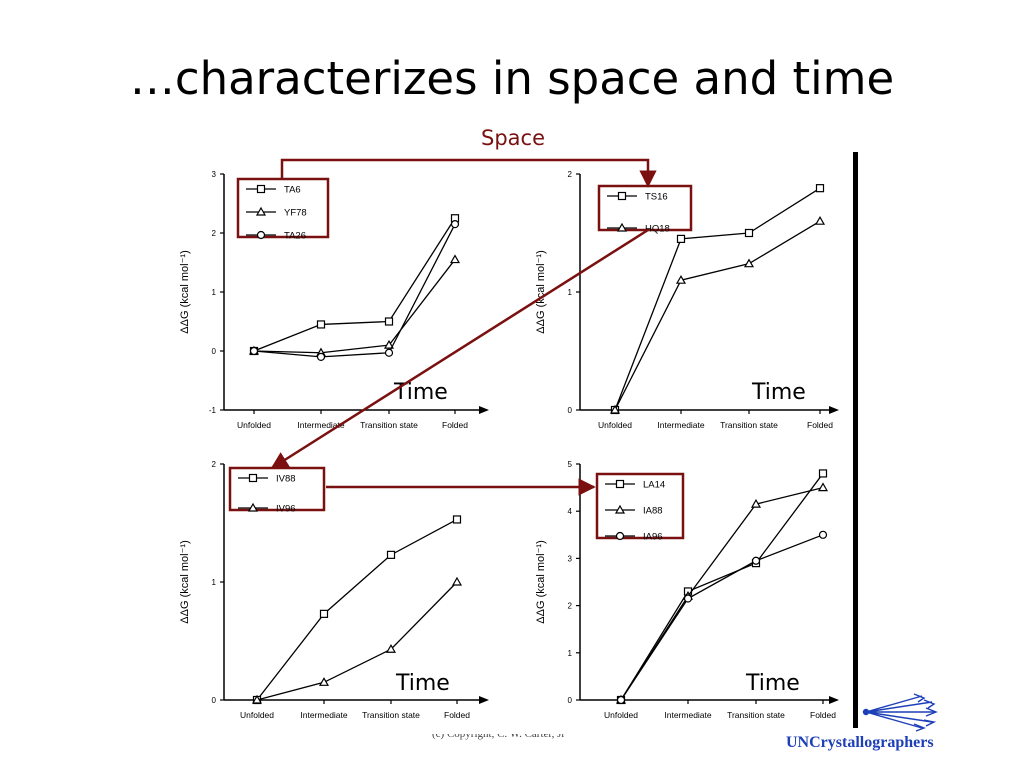 This screenshot has width=1024, height=768. Describe the element at coordinates (295, 236) in the screenshot. I see `legend-label: TA26` at that location.